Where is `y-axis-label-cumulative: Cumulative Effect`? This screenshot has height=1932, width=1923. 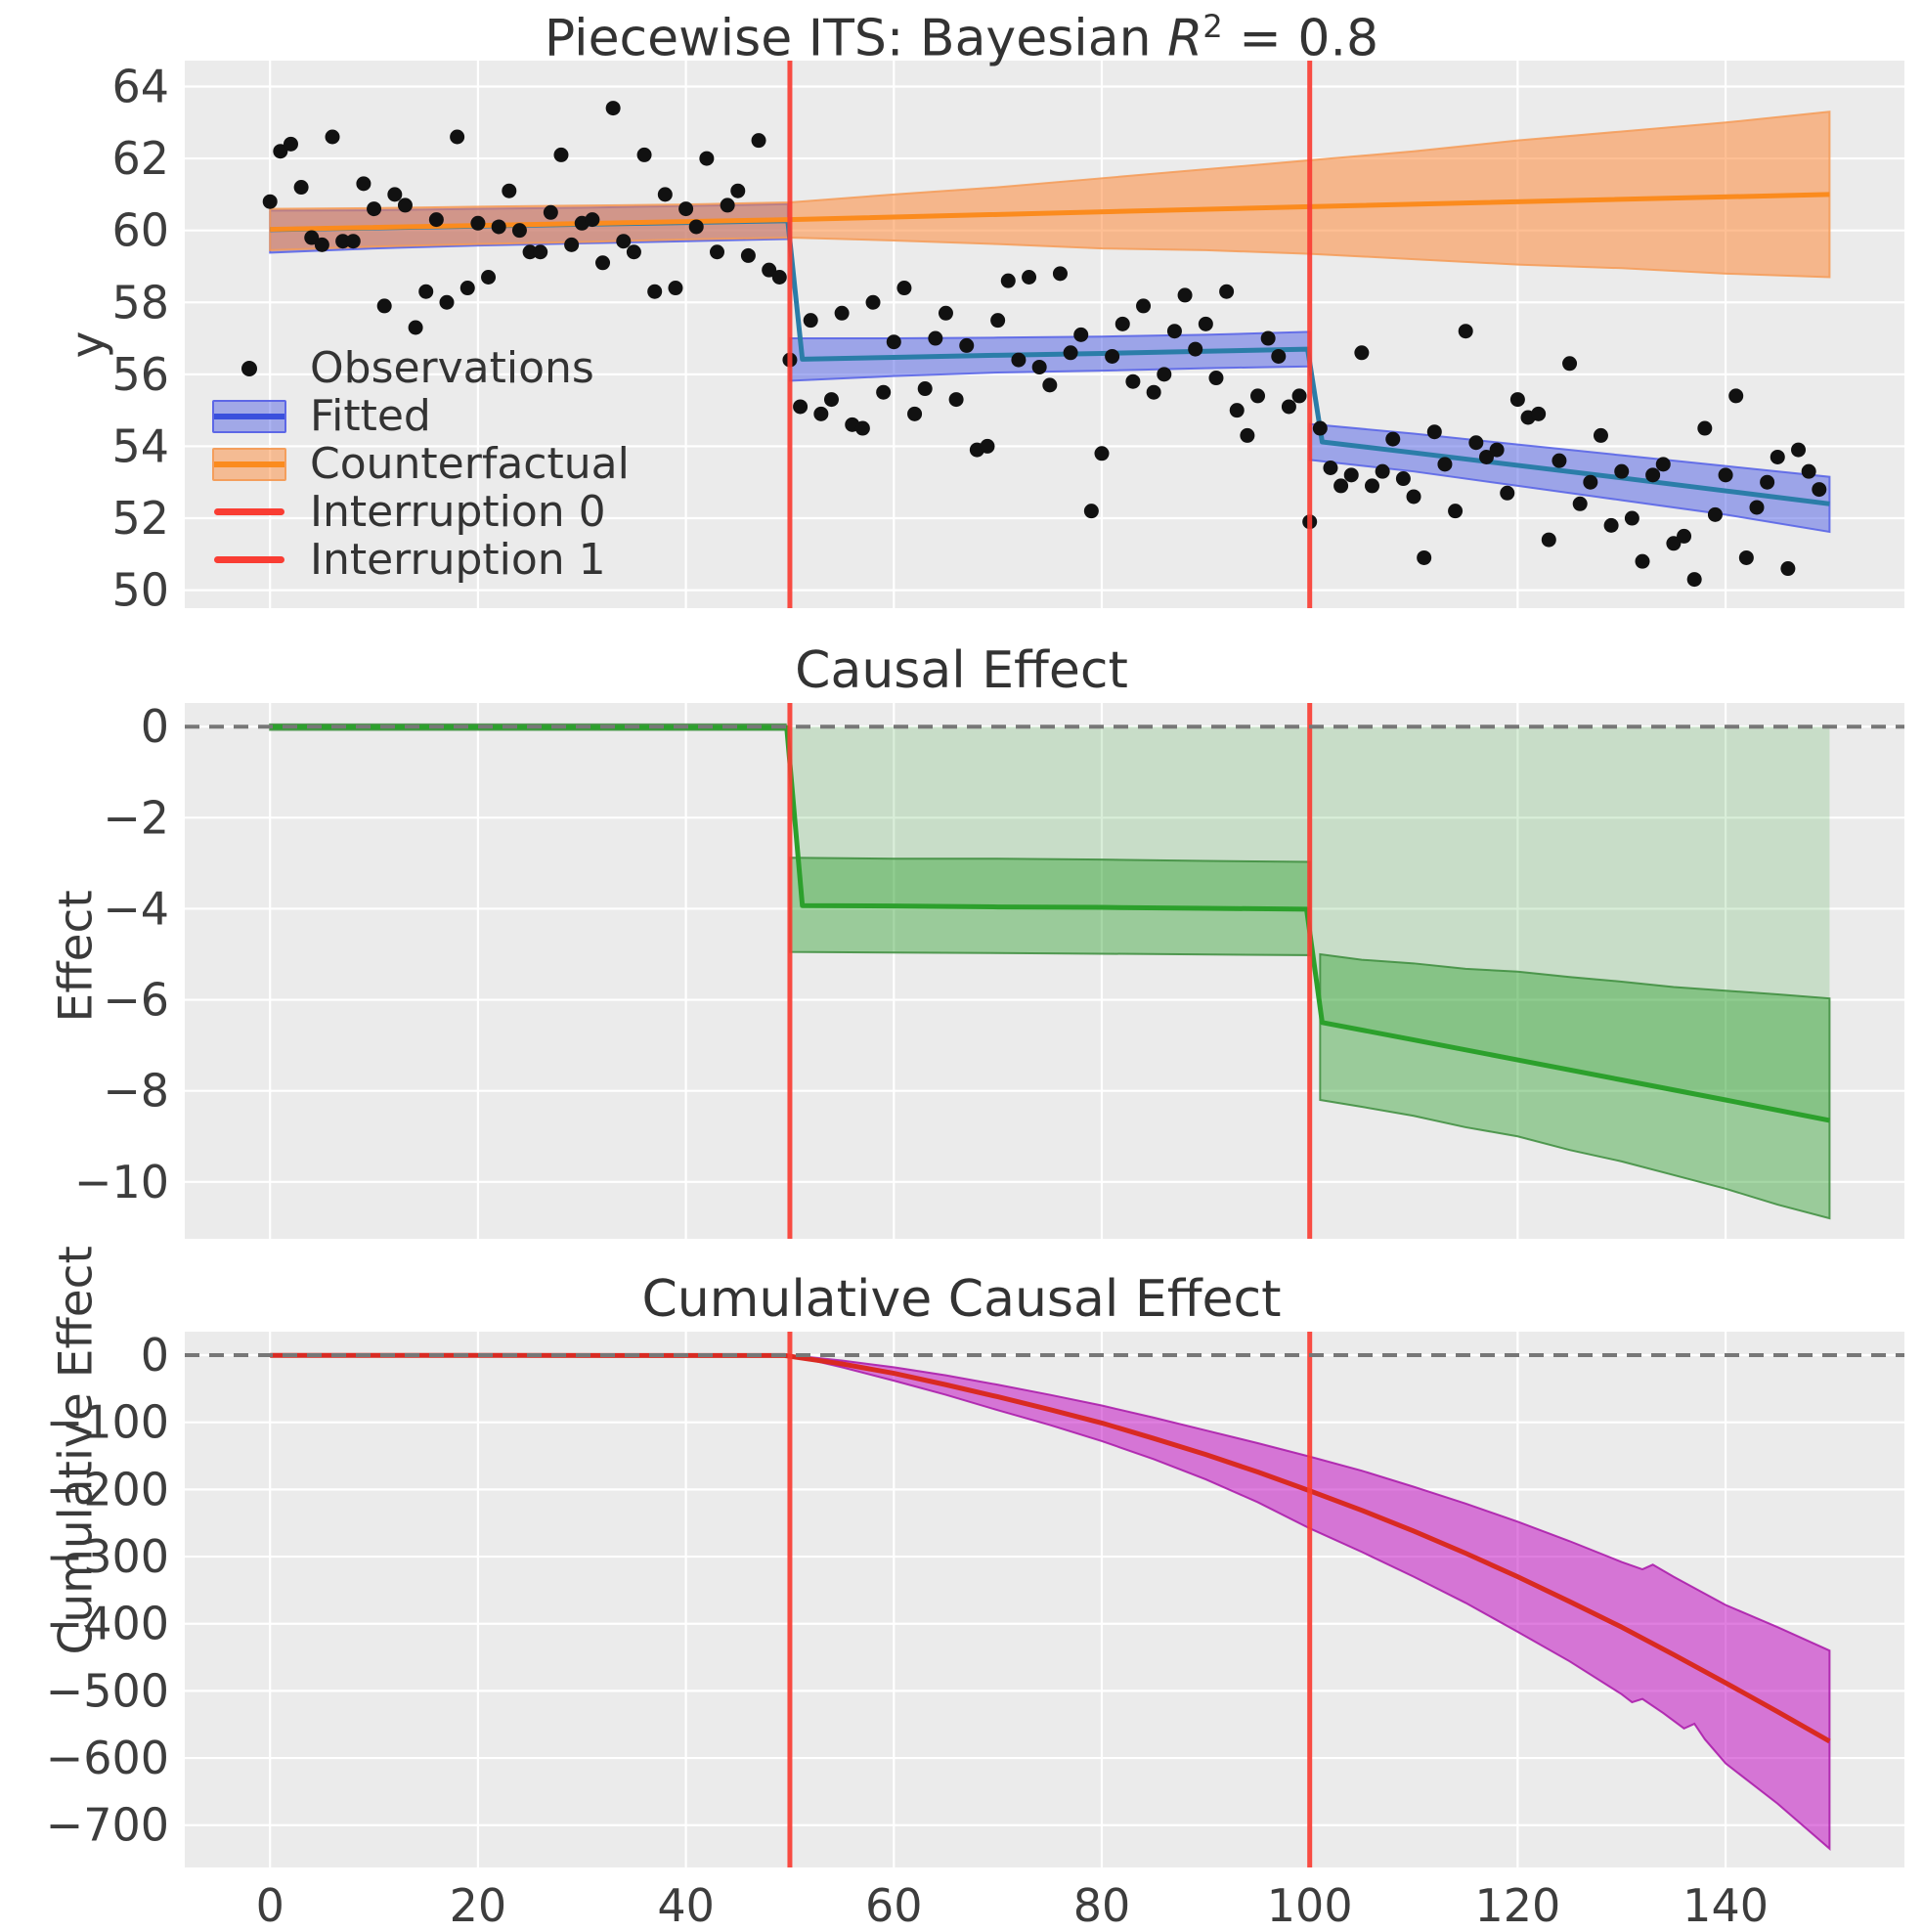 y-axis-label-cumulative: Cumulative Effect is located at coordinates (76, 1450).